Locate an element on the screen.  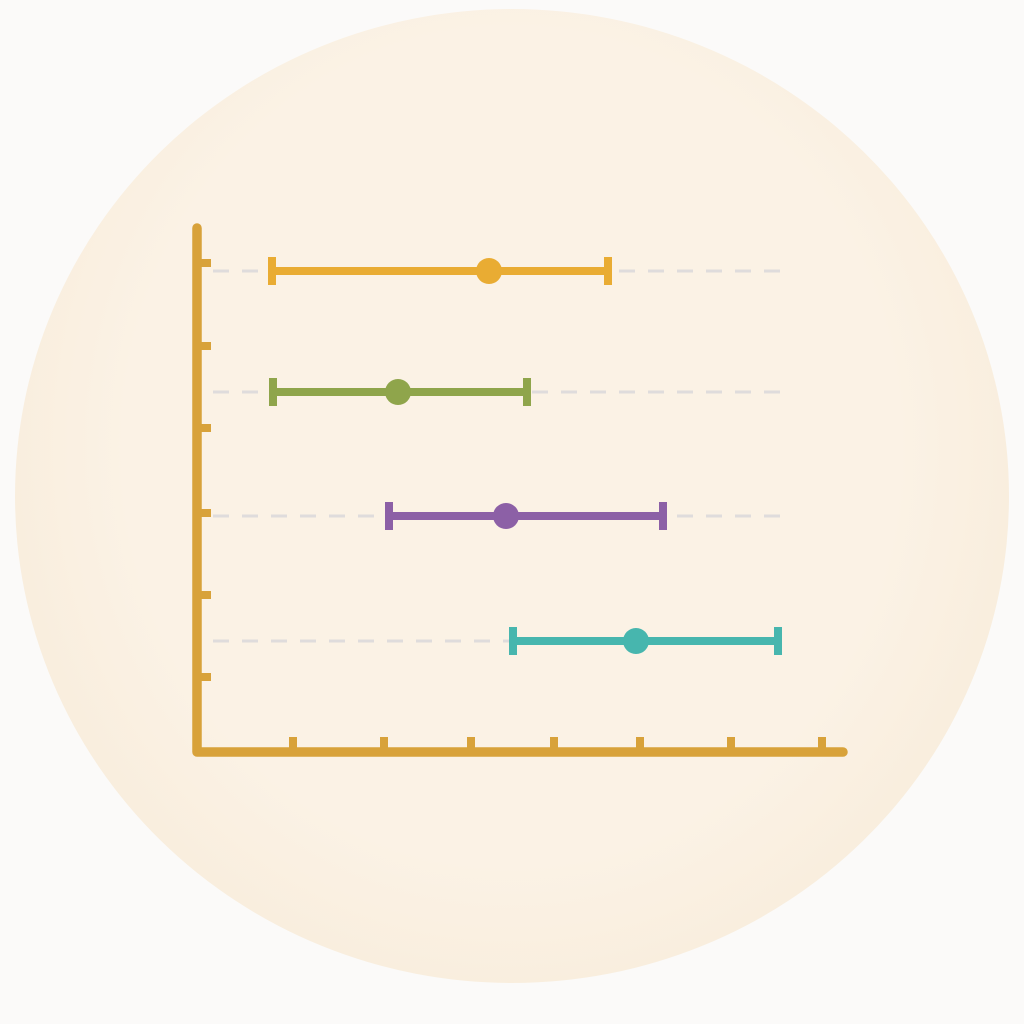
error-bar-row-1-dot is located at coordinates (489, 271).